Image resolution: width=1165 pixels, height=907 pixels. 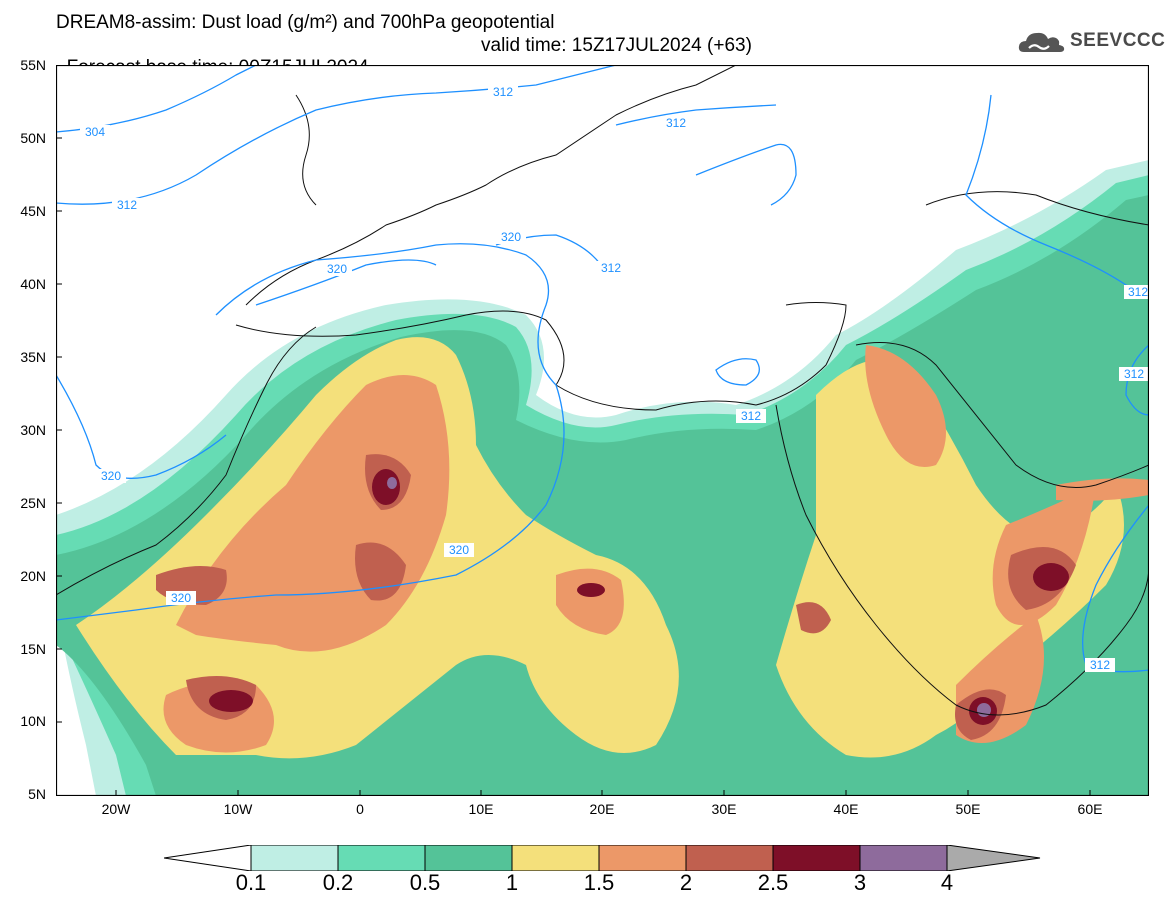 What do you see at coordinates (360, 809) in the screenshot?
I see `lon-label: 0` at bounding box center [360, 809].